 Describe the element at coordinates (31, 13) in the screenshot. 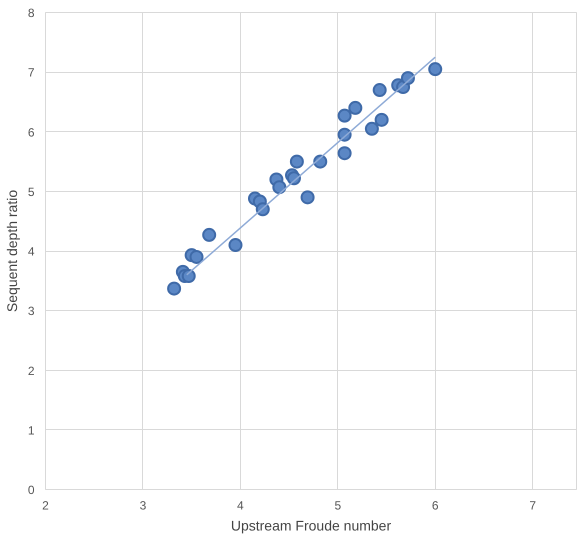

I see `y-tick-label: 8` at that location.